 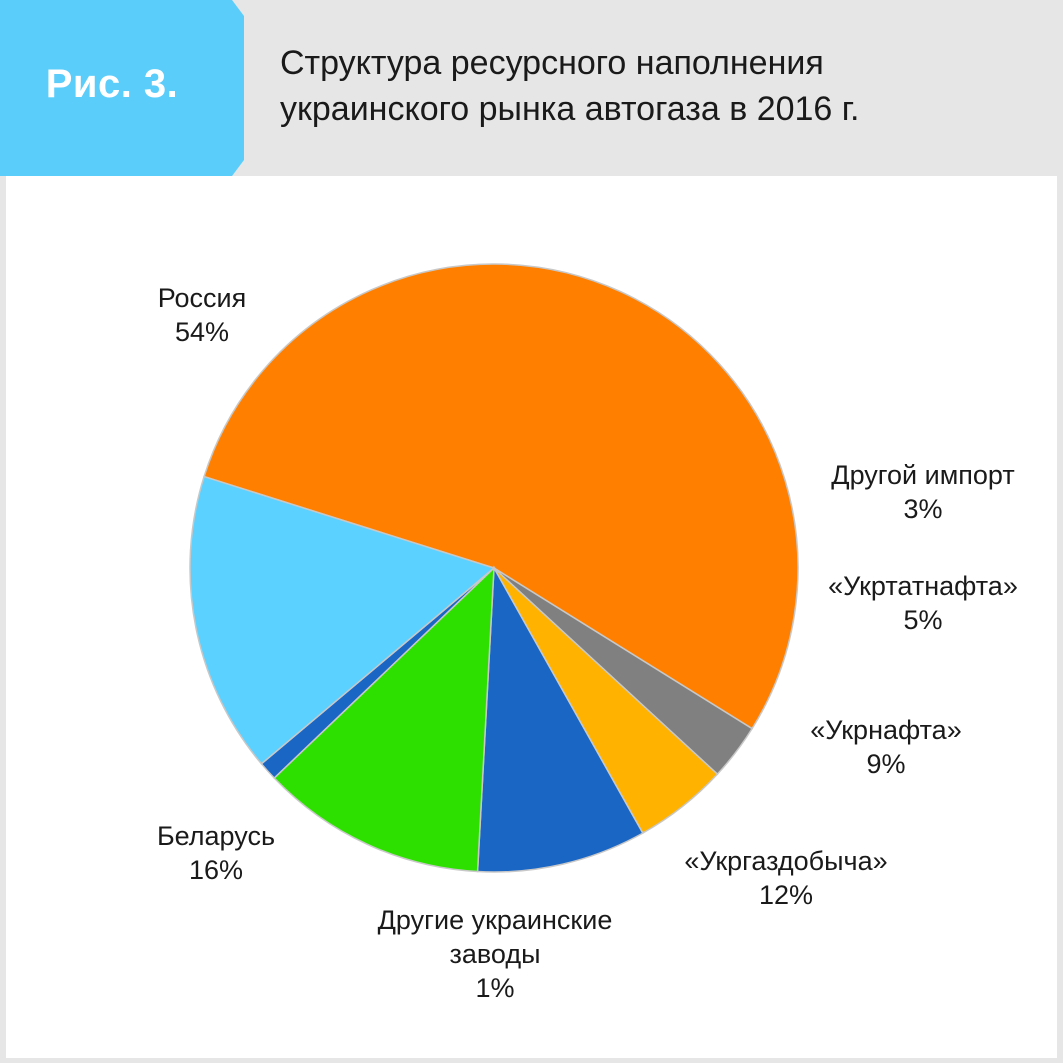 I want to click on slice-label-3: «Укртатнафта» 5%, so click(x=923, y=603).